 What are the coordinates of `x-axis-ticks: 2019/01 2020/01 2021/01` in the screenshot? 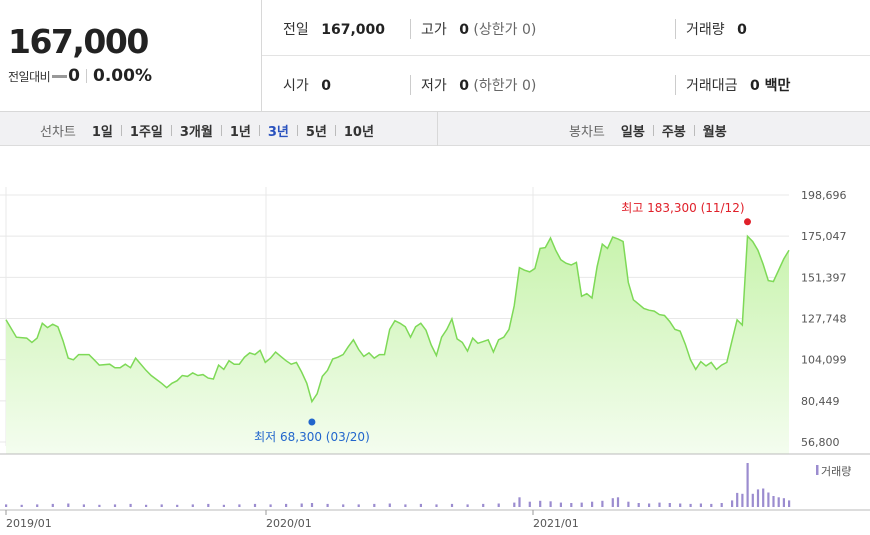 It's located at (292, 520).